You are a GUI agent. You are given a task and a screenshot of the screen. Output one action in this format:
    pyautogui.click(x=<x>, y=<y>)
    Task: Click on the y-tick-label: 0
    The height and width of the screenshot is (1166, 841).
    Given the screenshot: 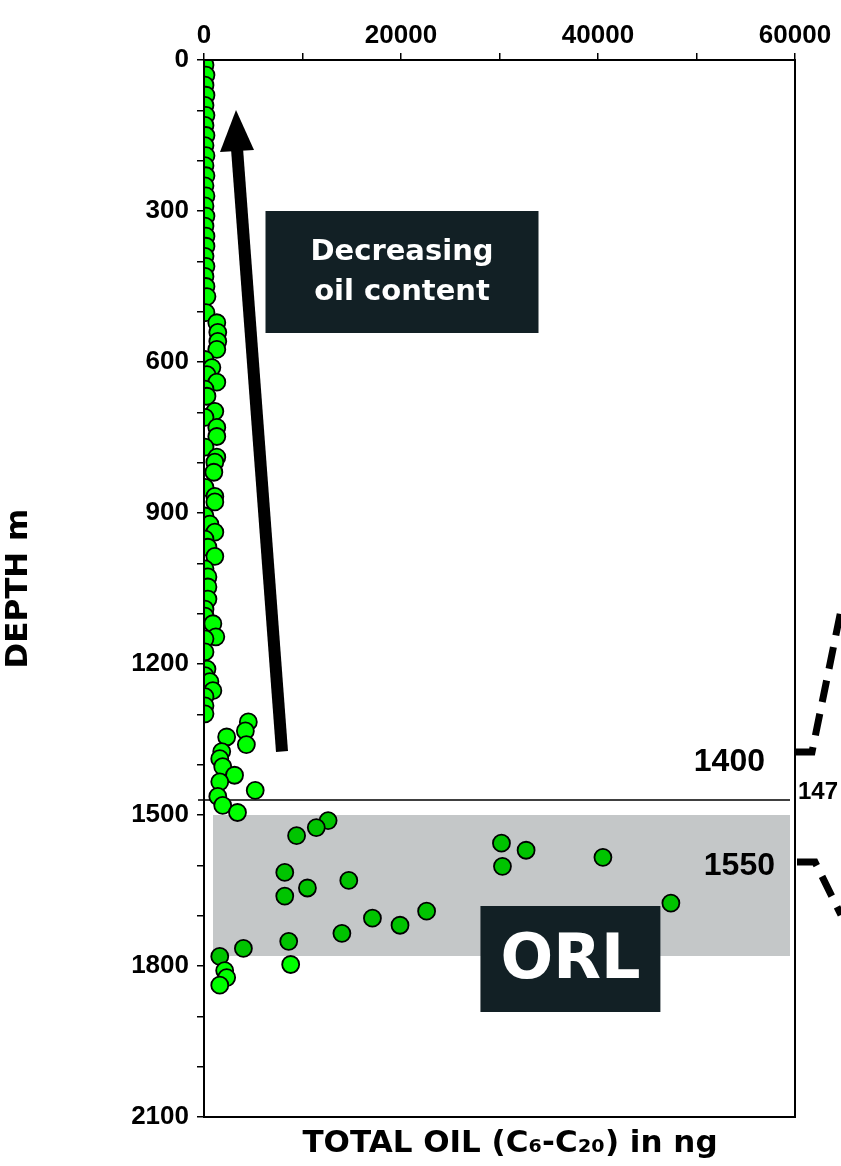 What is the action you would take?
    pyautogui.click(x=181, y=58)
    